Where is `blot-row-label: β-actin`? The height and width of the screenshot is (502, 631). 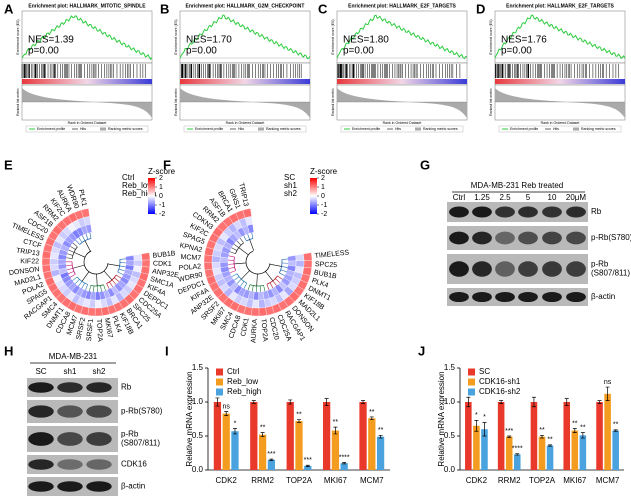
blot-row-label: β-actin is located at coordinates (603, 296).